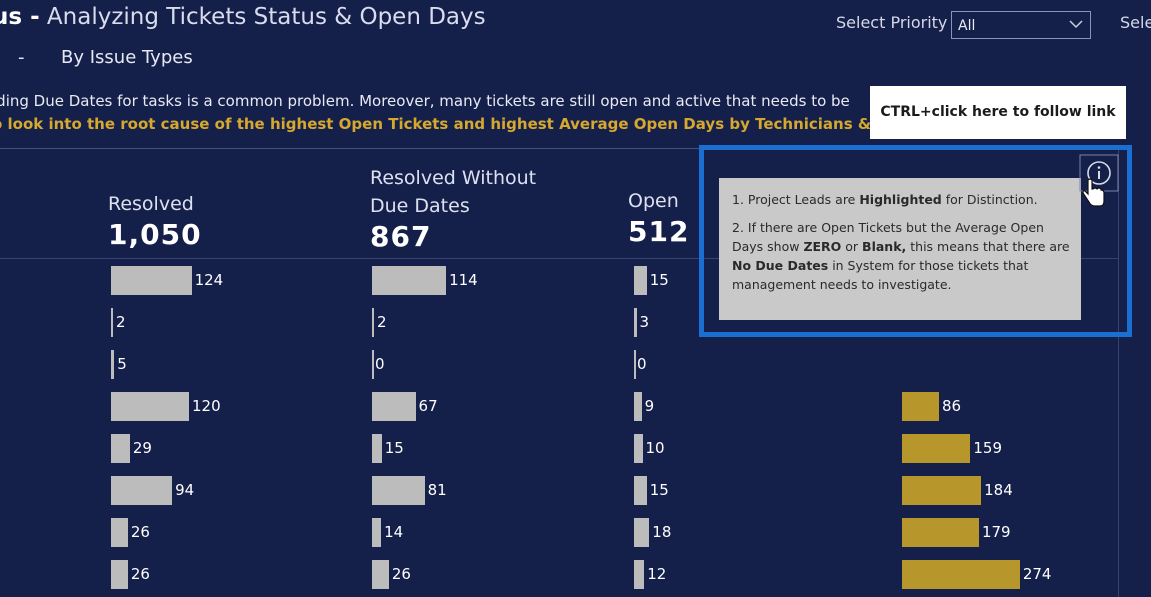 The image size is (1151, 597). I want to click on bar-value-label: 120, so click(206, 406).